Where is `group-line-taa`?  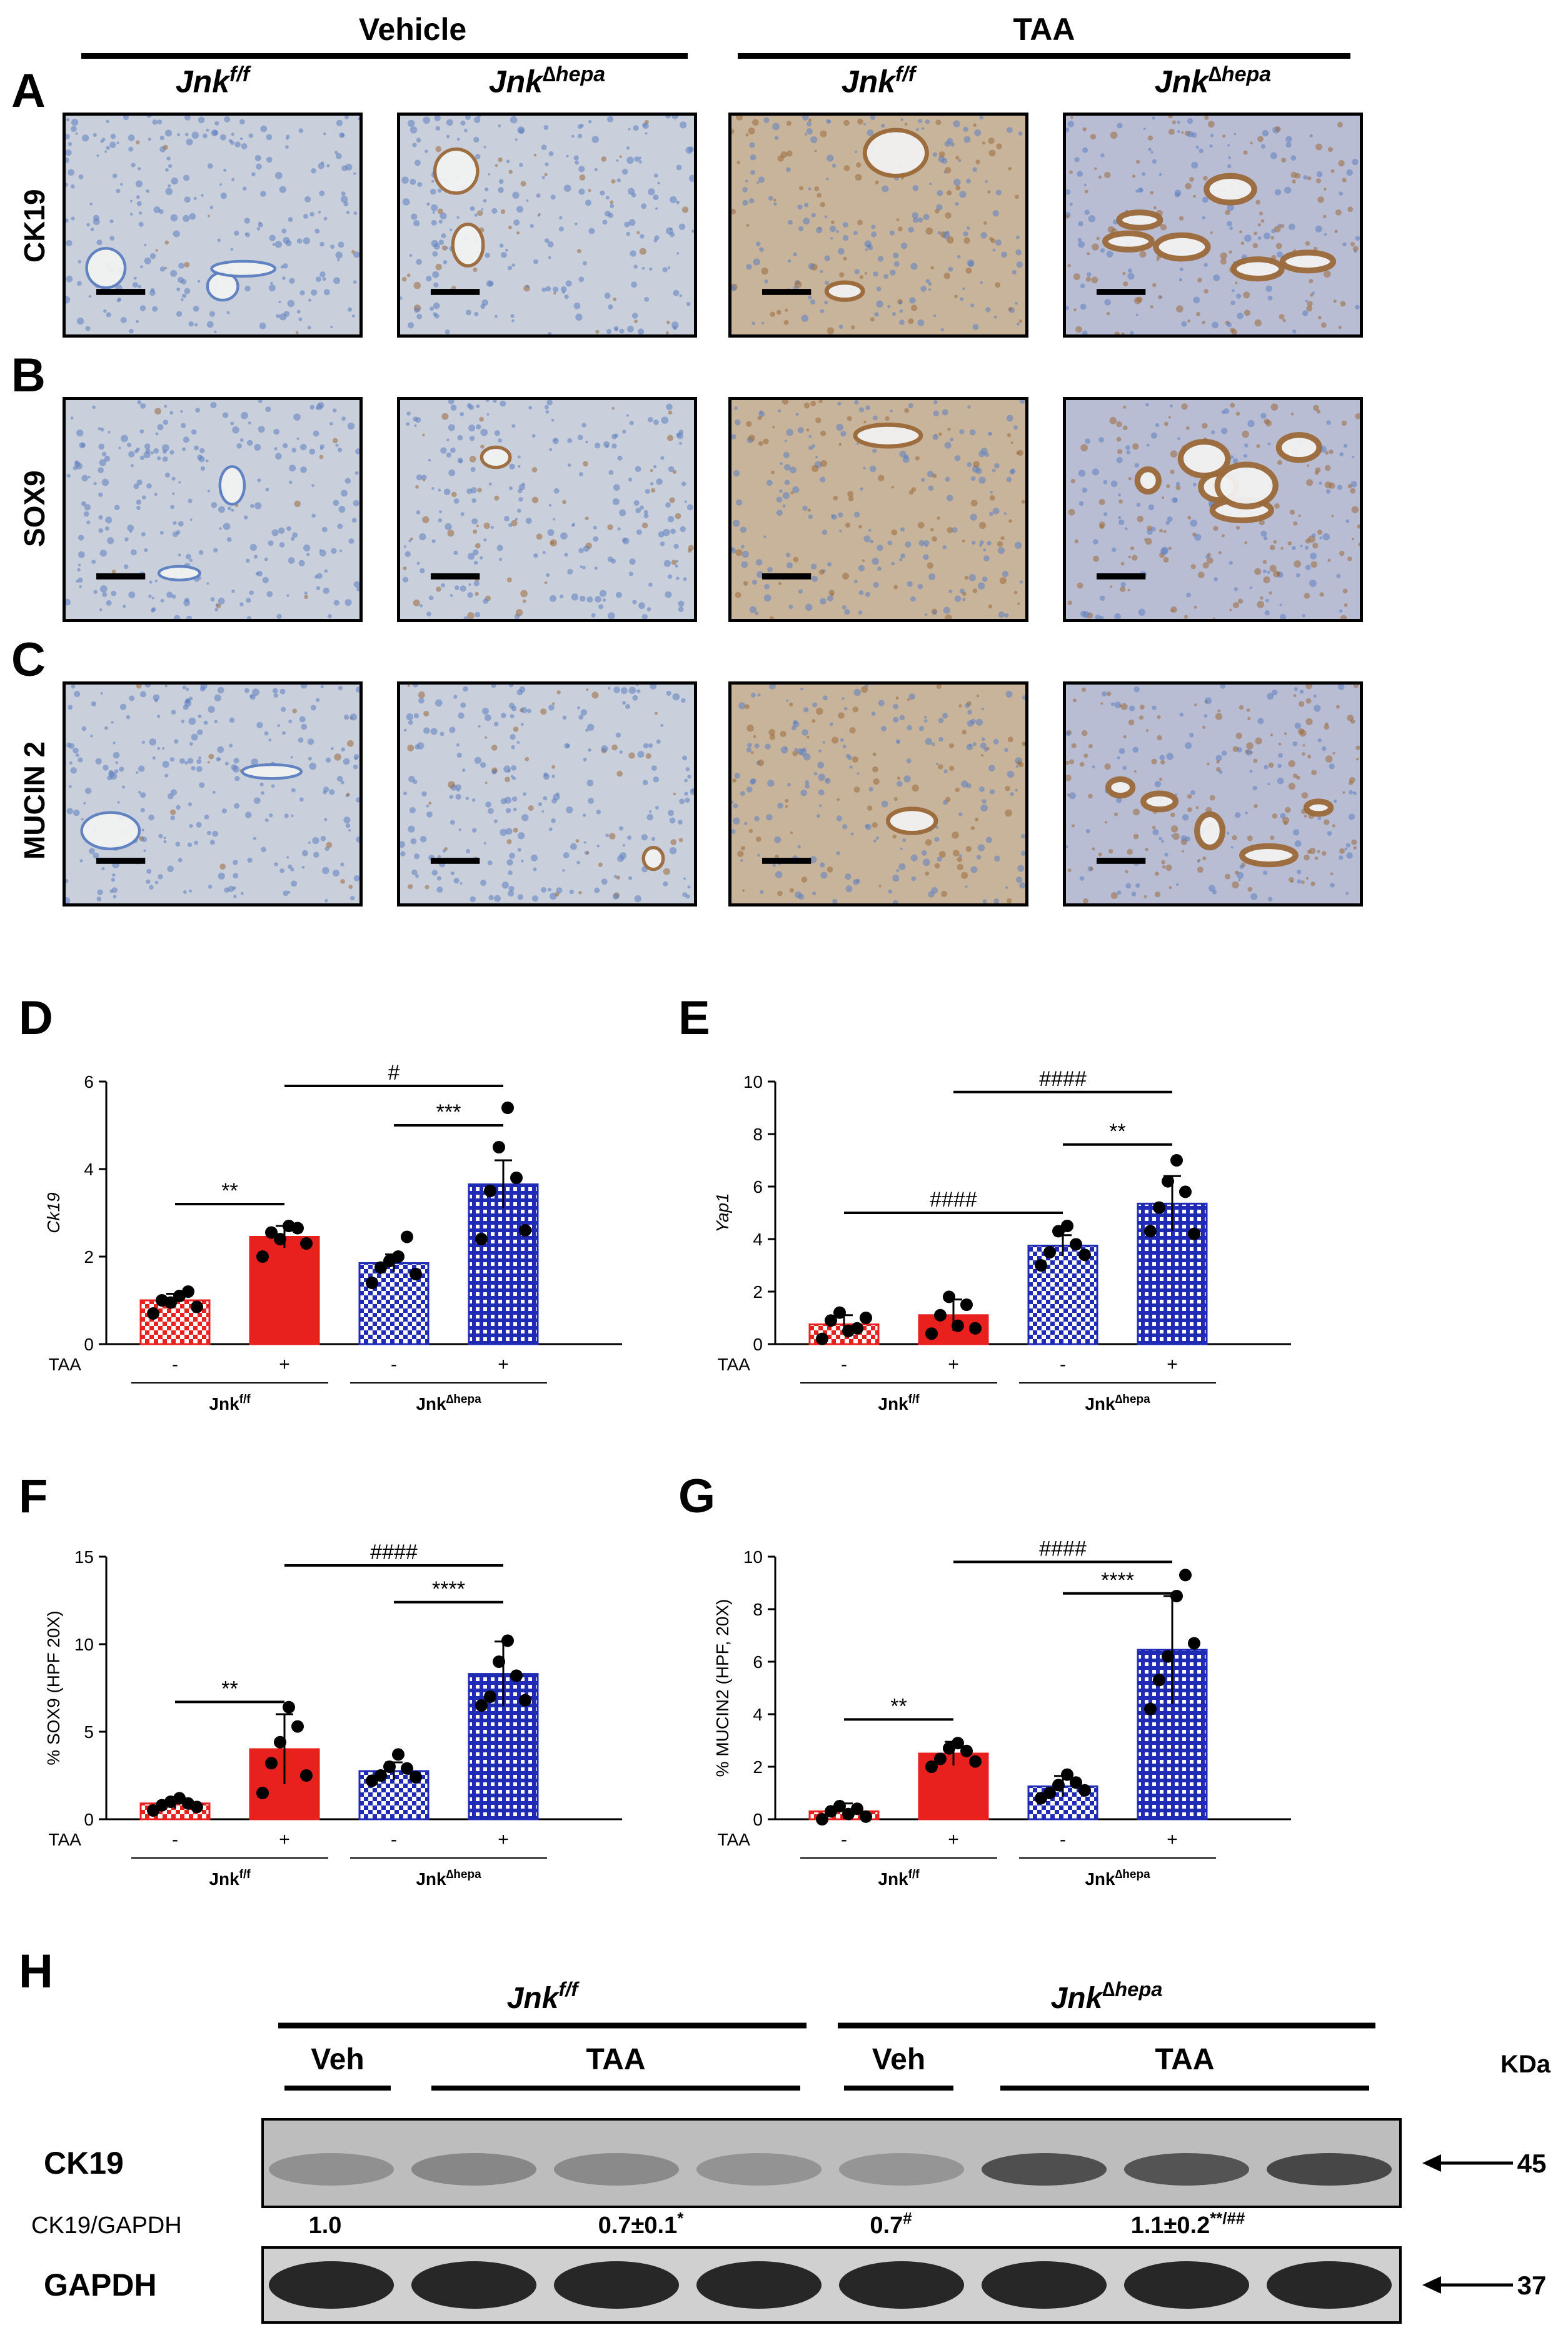 group-line-taa is located at coordinates (1044, 56).